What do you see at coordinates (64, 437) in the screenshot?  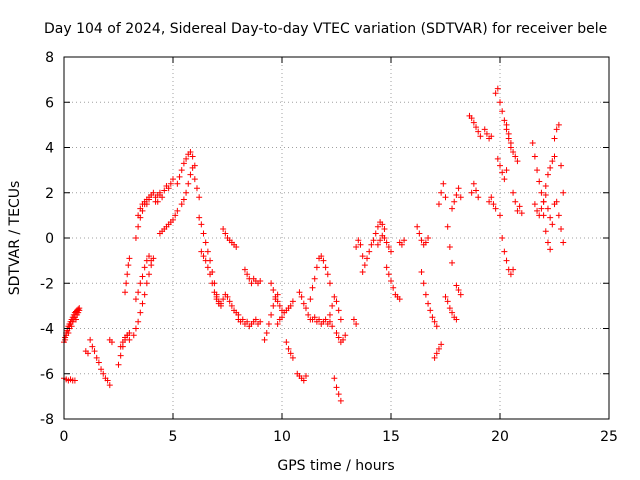 I see `x-tick-label: 0` at bounding box center [64, 437].